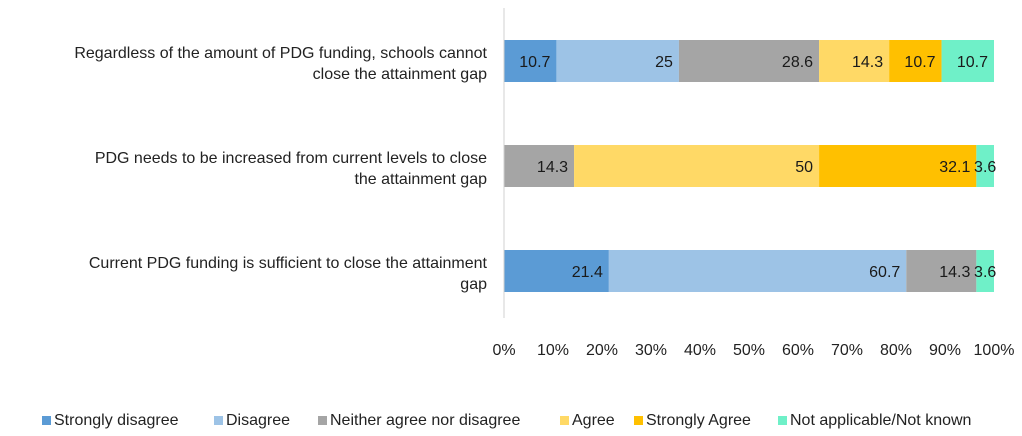  I want to click on legend-label: Neither agree nor disagree, so click(425, 420).